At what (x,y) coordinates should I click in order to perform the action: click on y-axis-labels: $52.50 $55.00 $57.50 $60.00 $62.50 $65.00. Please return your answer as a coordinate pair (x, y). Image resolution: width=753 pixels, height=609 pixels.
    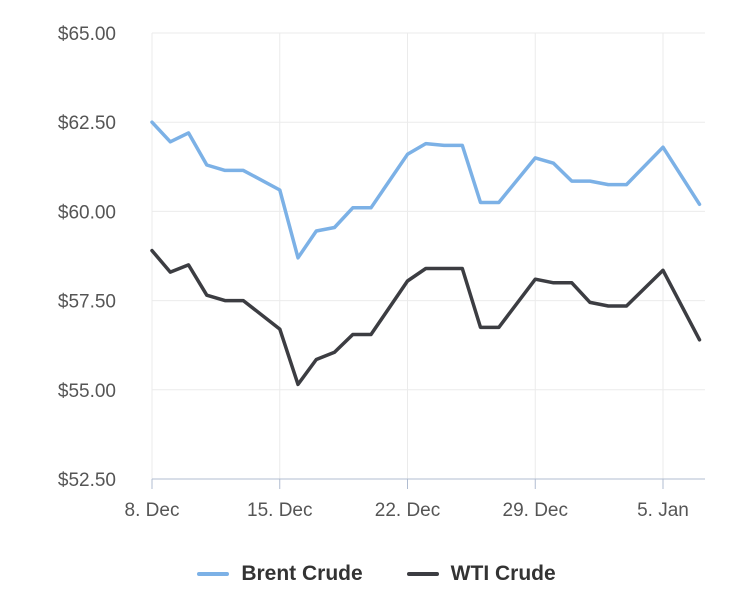
    Looking at the image, I should click on (87, 257).